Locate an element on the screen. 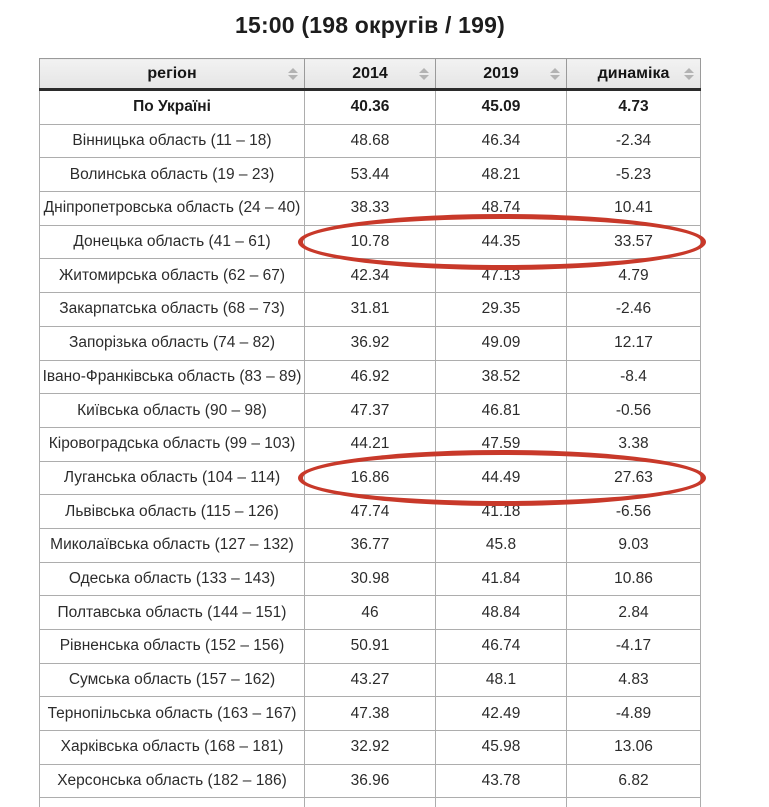 This screenshot has height=807, width=769. column-header-region: регіон is located at coordinates (172, 74).